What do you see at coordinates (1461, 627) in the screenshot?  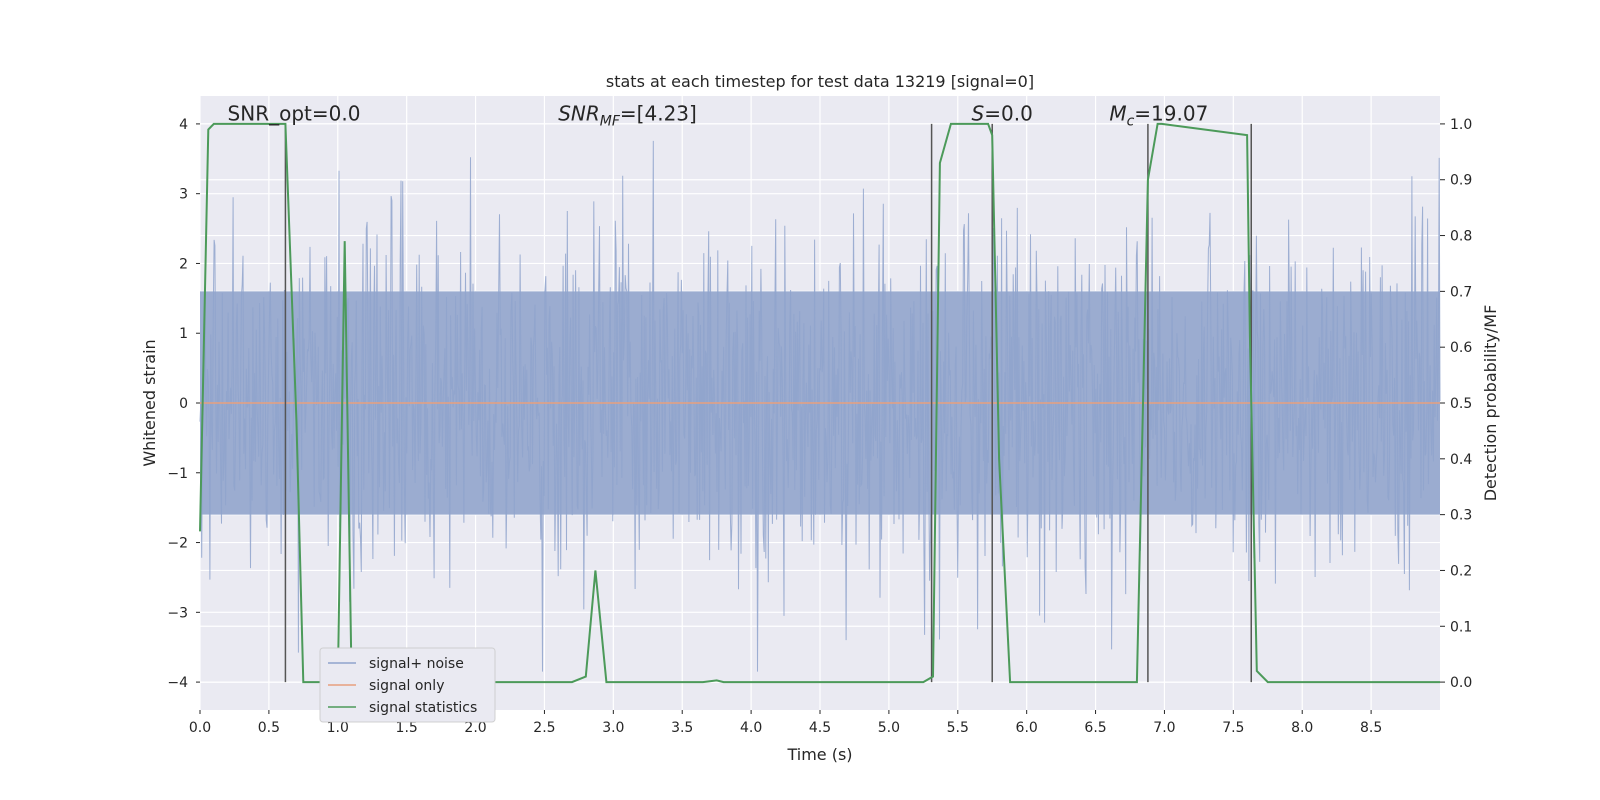 I see `y2-tick-label: 0.1` at bounding box center [1461, 627].